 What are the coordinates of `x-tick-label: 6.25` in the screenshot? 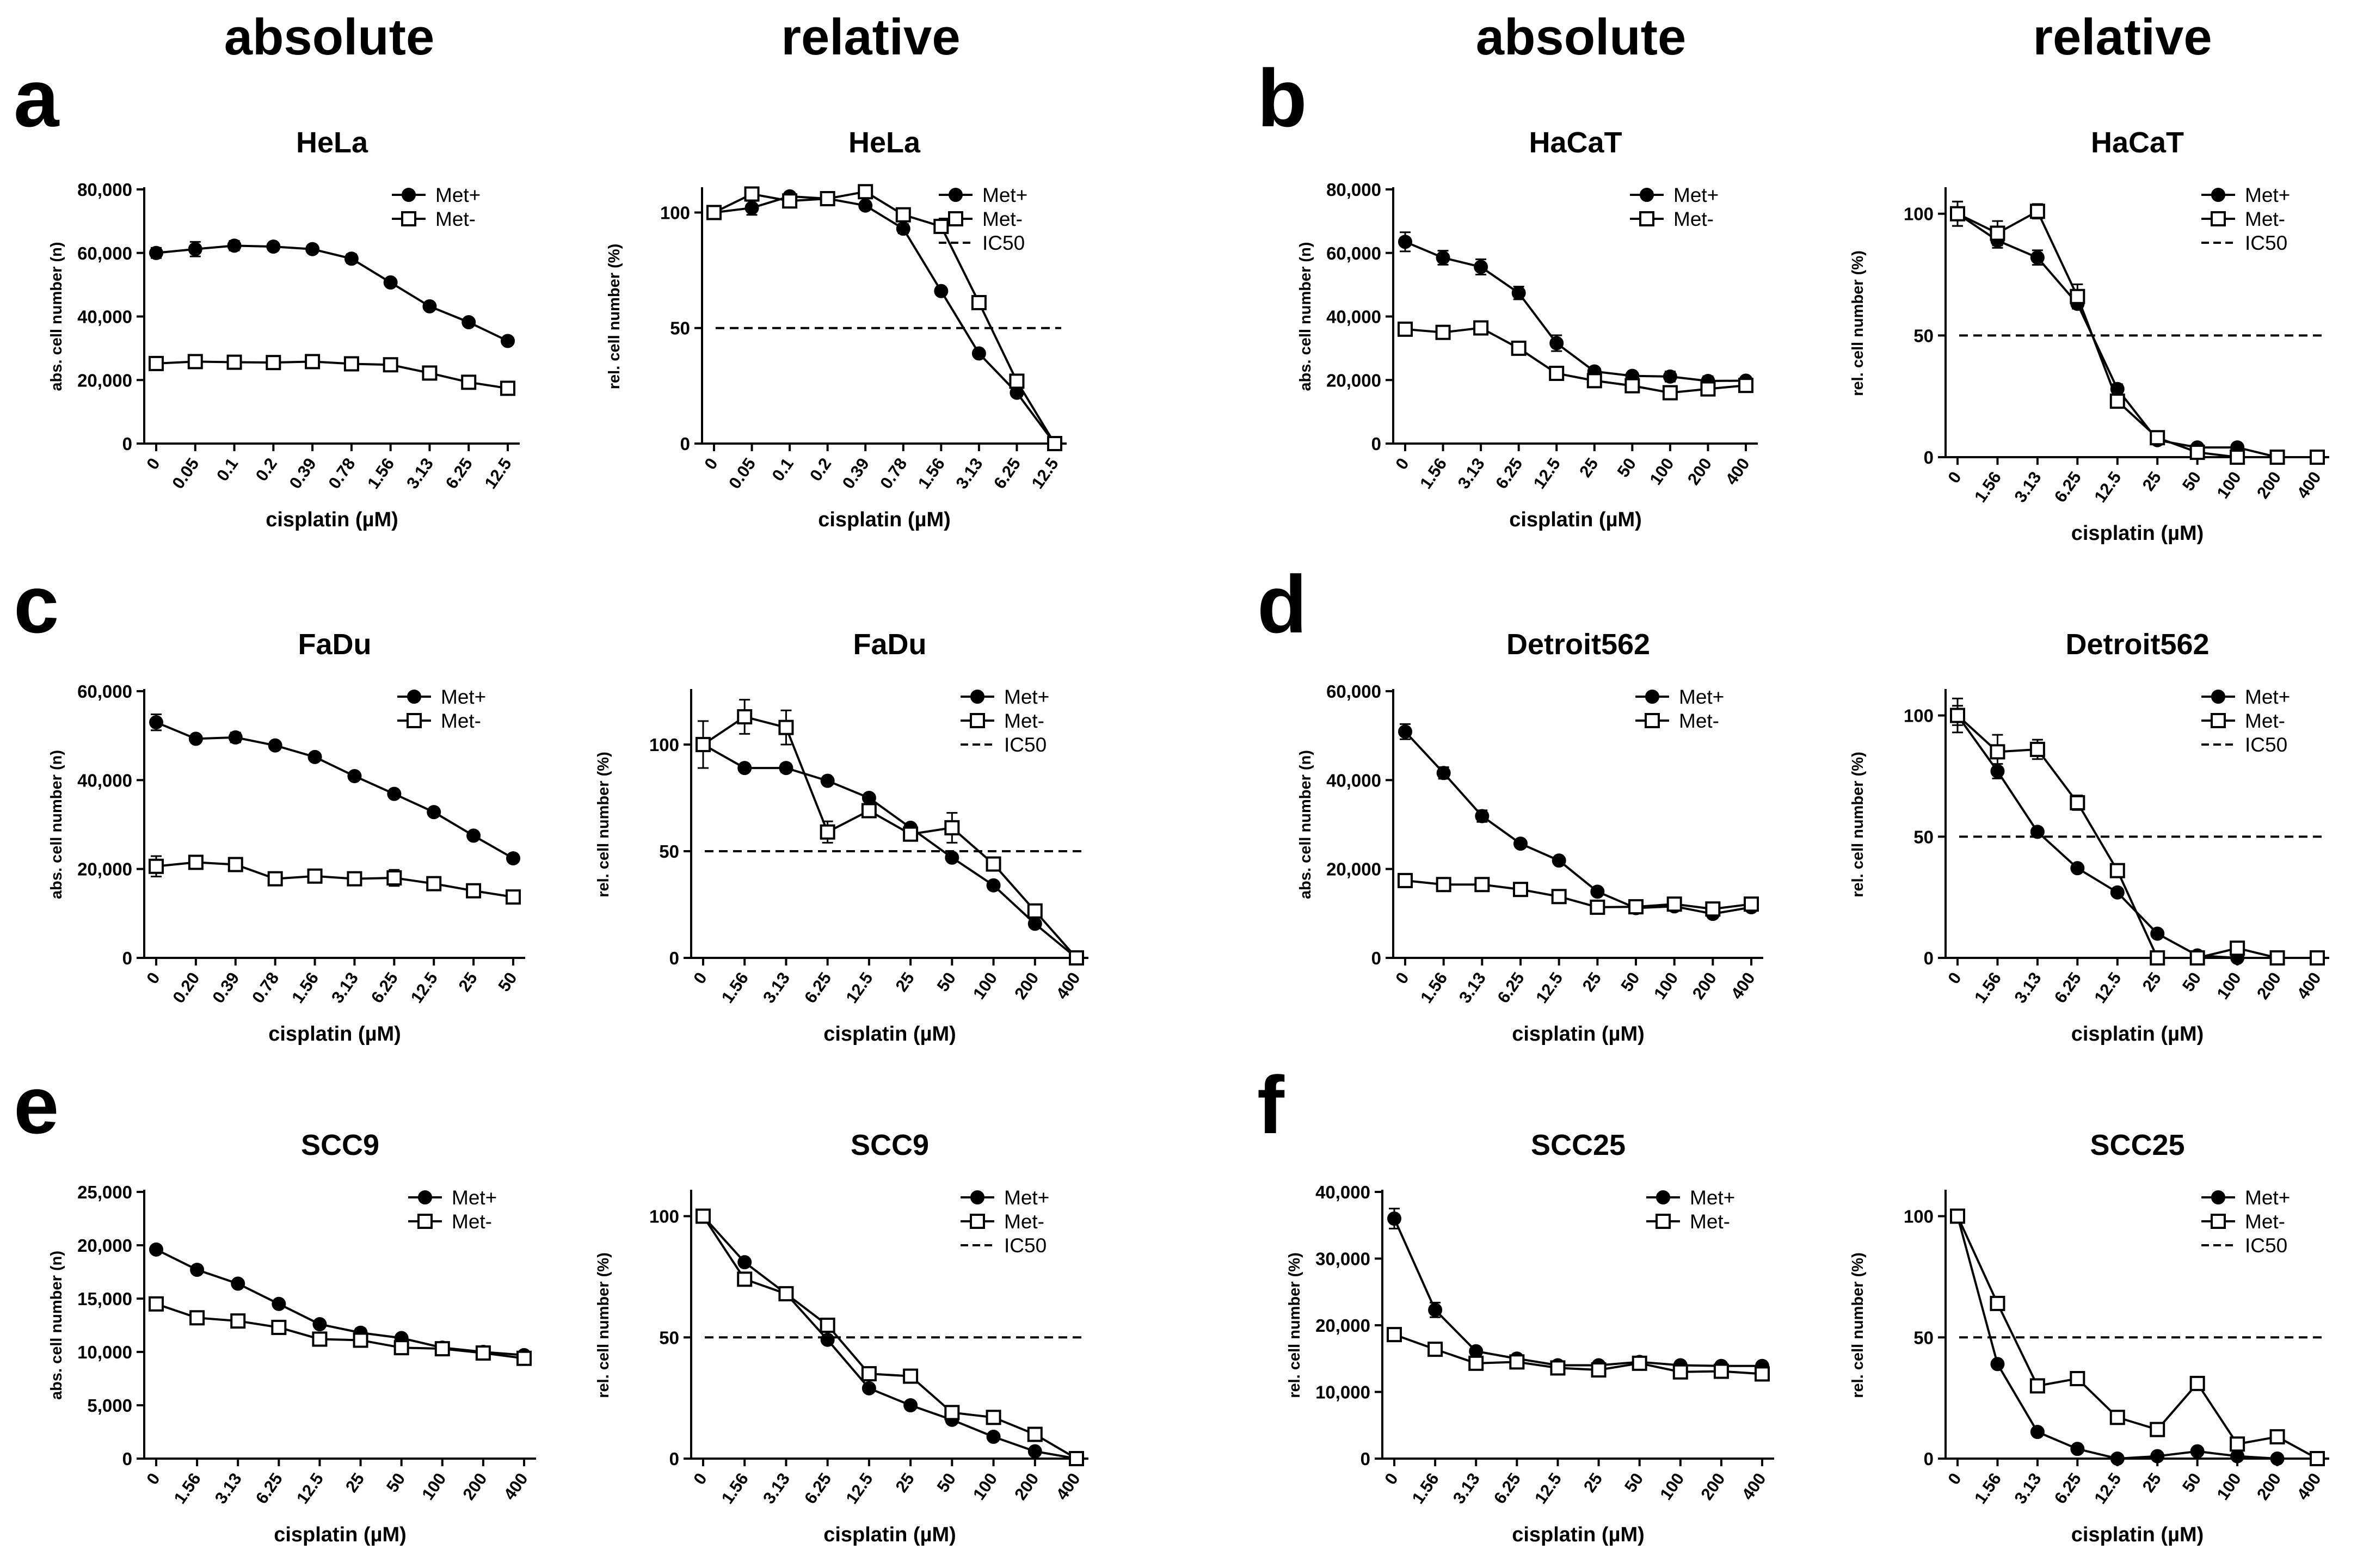 It's located at (1509, 473).